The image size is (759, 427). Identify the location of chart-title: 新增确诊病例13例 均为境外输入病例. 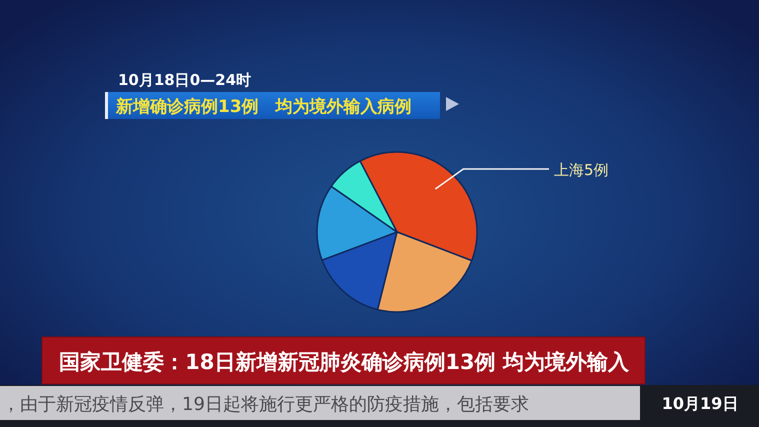
(263, 107).